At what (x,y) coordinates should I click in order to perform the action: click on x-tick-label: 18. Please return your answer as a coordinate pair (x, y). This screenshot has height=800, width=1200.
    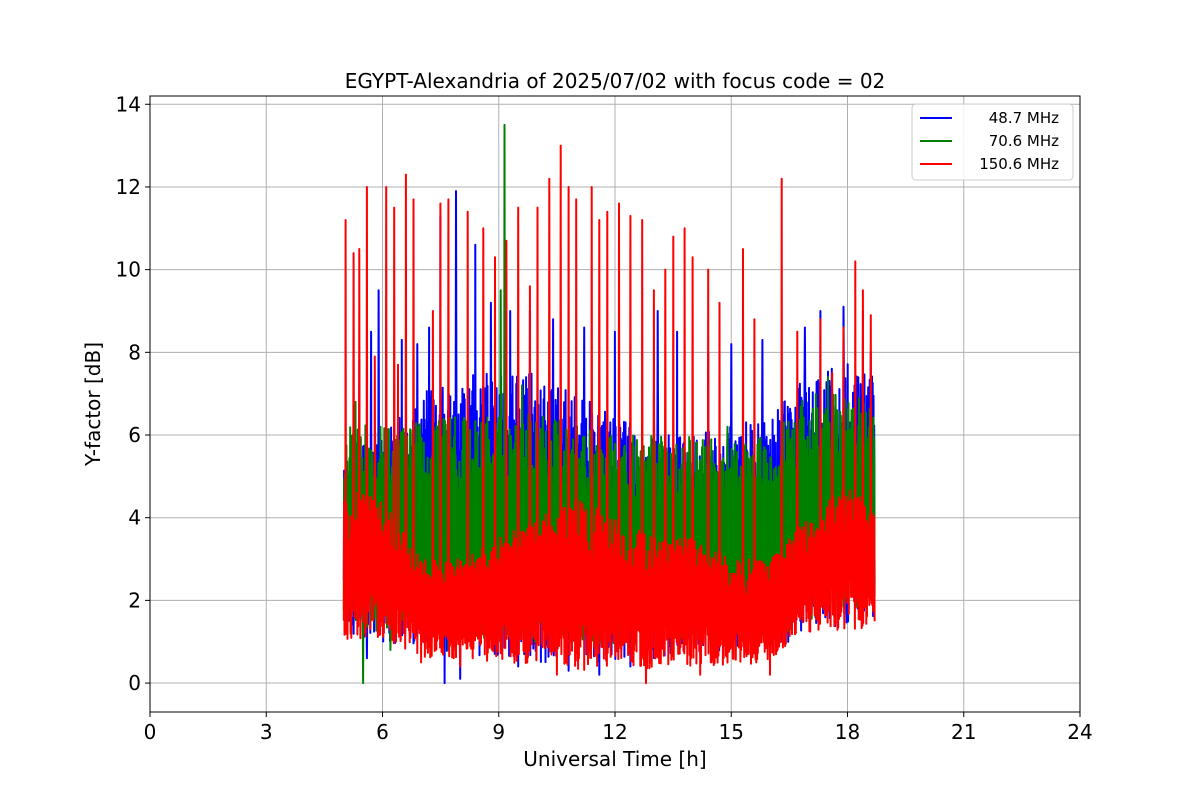
    Looking at the image, I should click on (847, 732).